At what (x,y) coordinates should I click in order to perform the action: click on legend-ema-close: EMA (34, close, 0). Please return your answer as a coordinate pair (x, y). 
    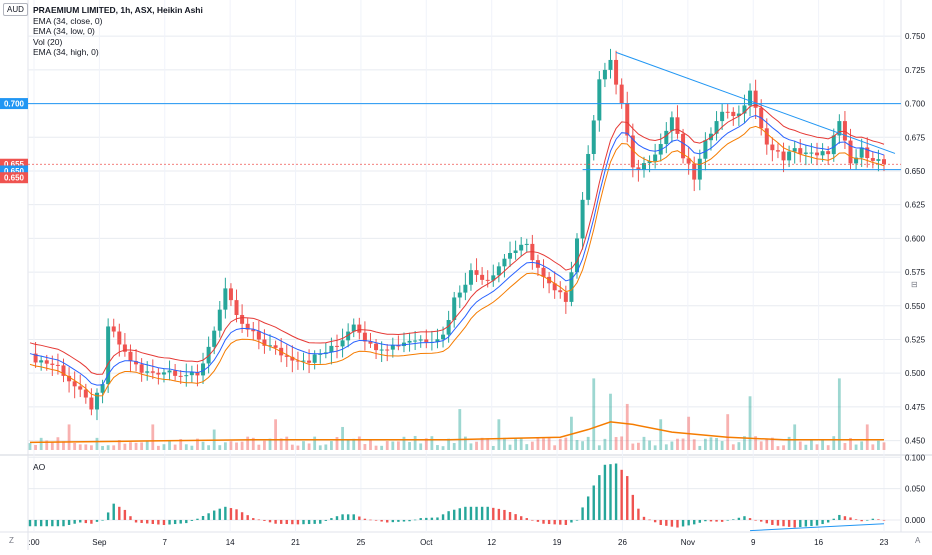
    Looking at the image, I should click on (68, 20).